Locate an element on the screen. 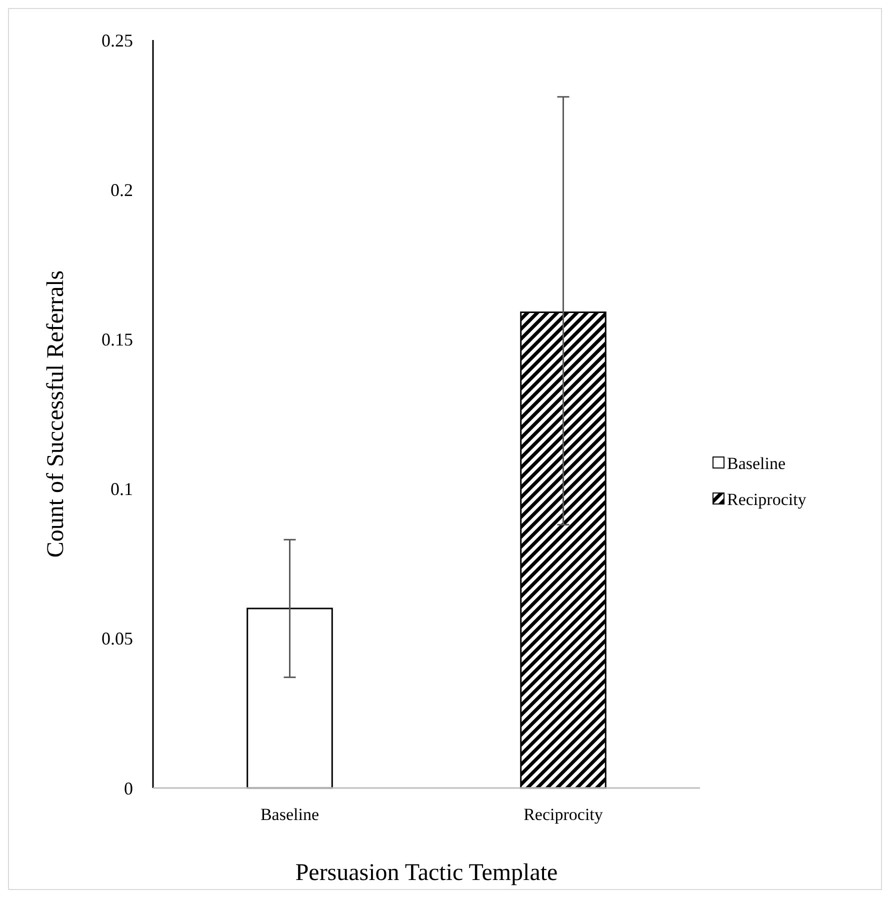  y-tick-label: 0.05 is located at coordinates (117, 638).